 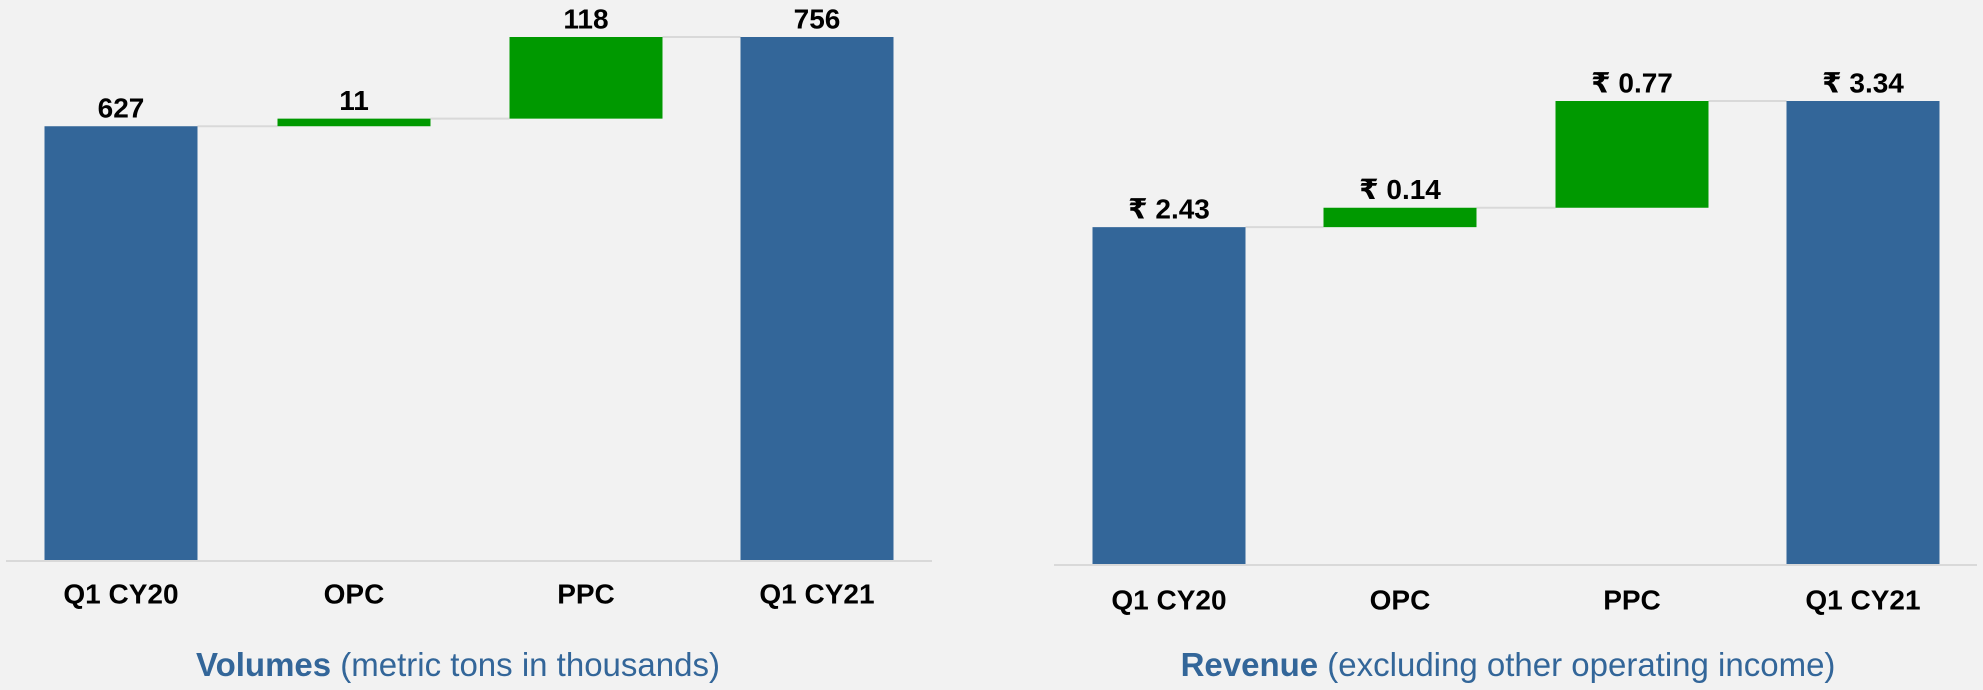 What do you see at coordinates (1632, 82) in the screenshot?
I see `data-label: ₹ 0.77` at bounding box center [1632, 82].